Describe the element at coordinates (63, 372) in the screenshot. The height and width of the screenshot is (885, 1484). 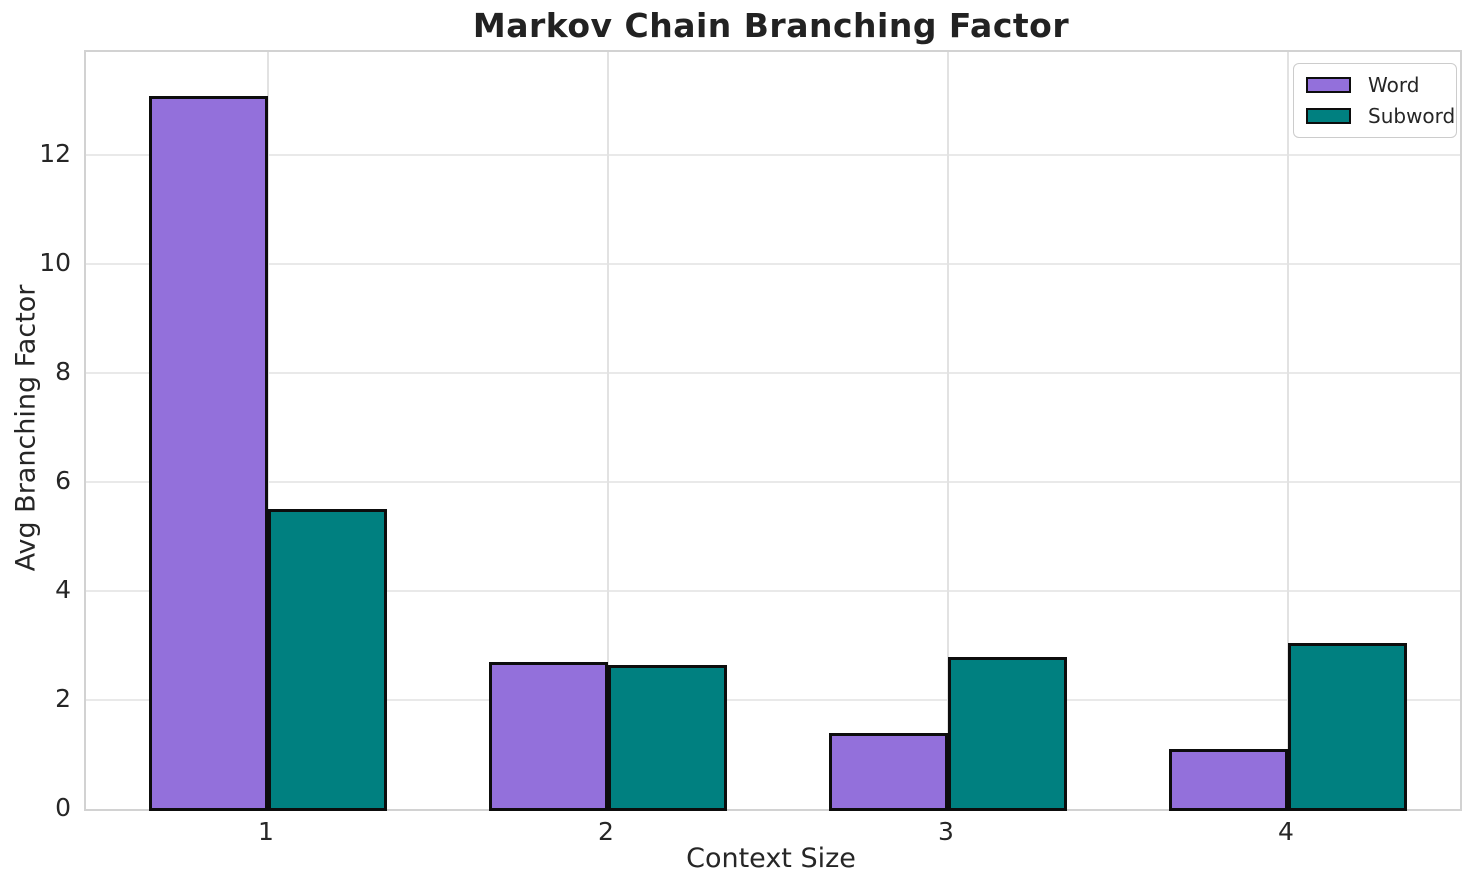
I see `y-tick-label-8: 8` at that location.